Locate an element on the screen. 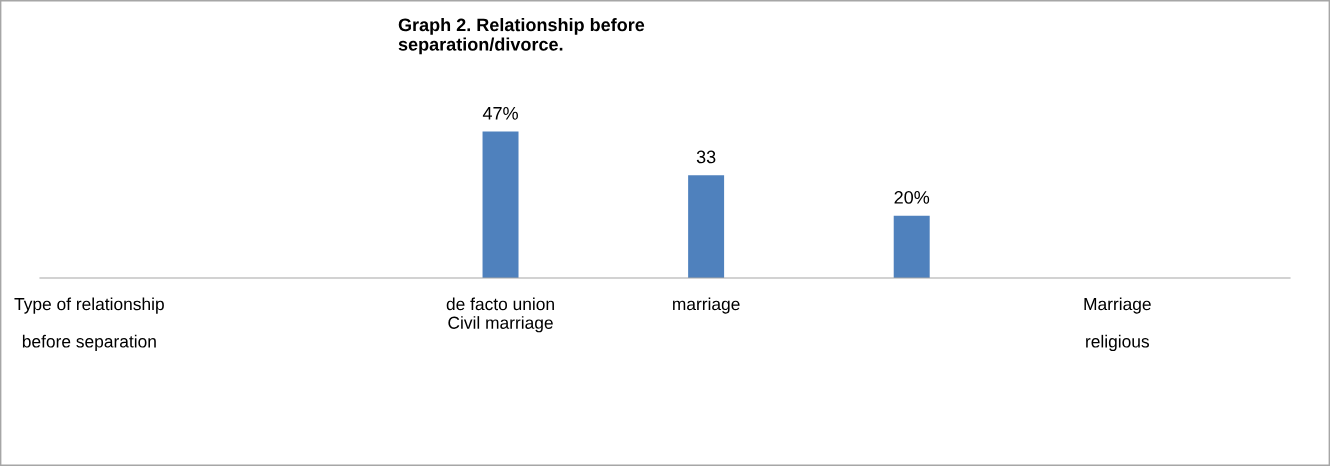  data-label: 47% is located at coordinates (500, 113).